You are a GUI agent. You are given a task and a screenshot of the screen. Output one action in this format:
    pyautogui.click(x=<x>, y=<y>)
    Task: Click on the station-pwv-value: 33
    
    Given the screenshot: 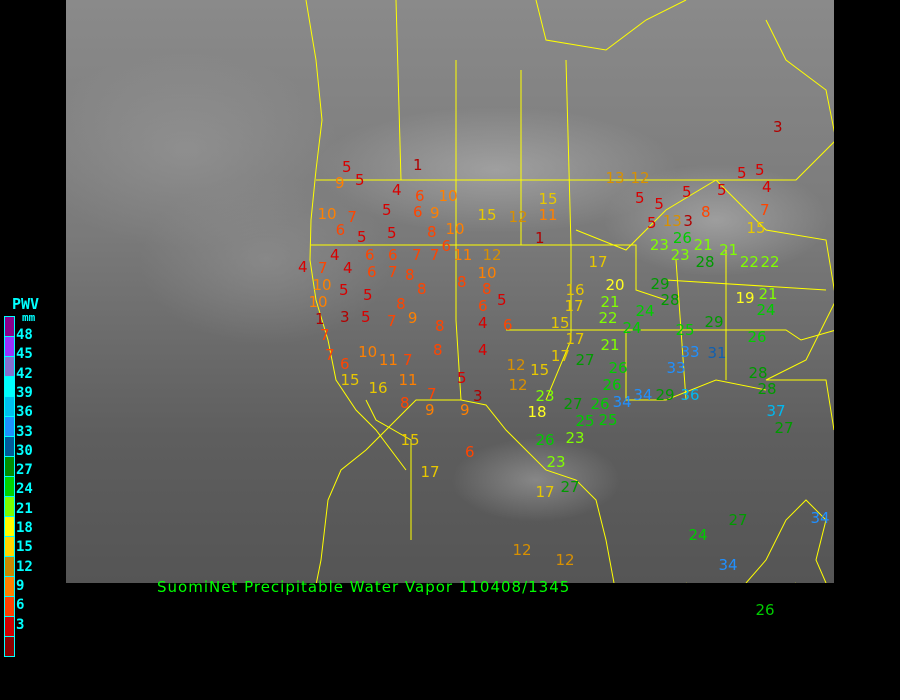 What is the action you would take?
    pyautogui.click(x=690, y=351)
    